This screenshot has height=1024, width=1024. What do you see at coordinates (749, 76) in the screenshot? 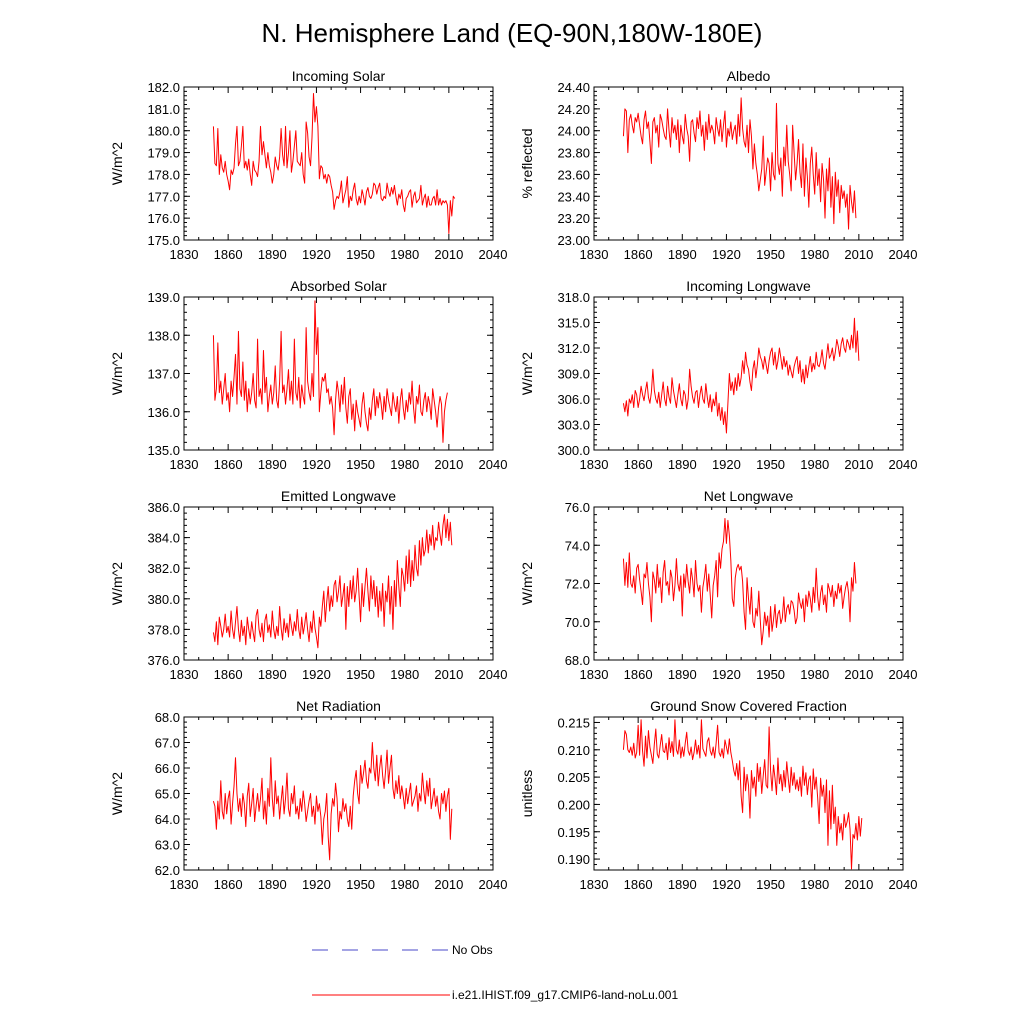
I see `panel-title: Albedo` at bounding box center [749, 76].